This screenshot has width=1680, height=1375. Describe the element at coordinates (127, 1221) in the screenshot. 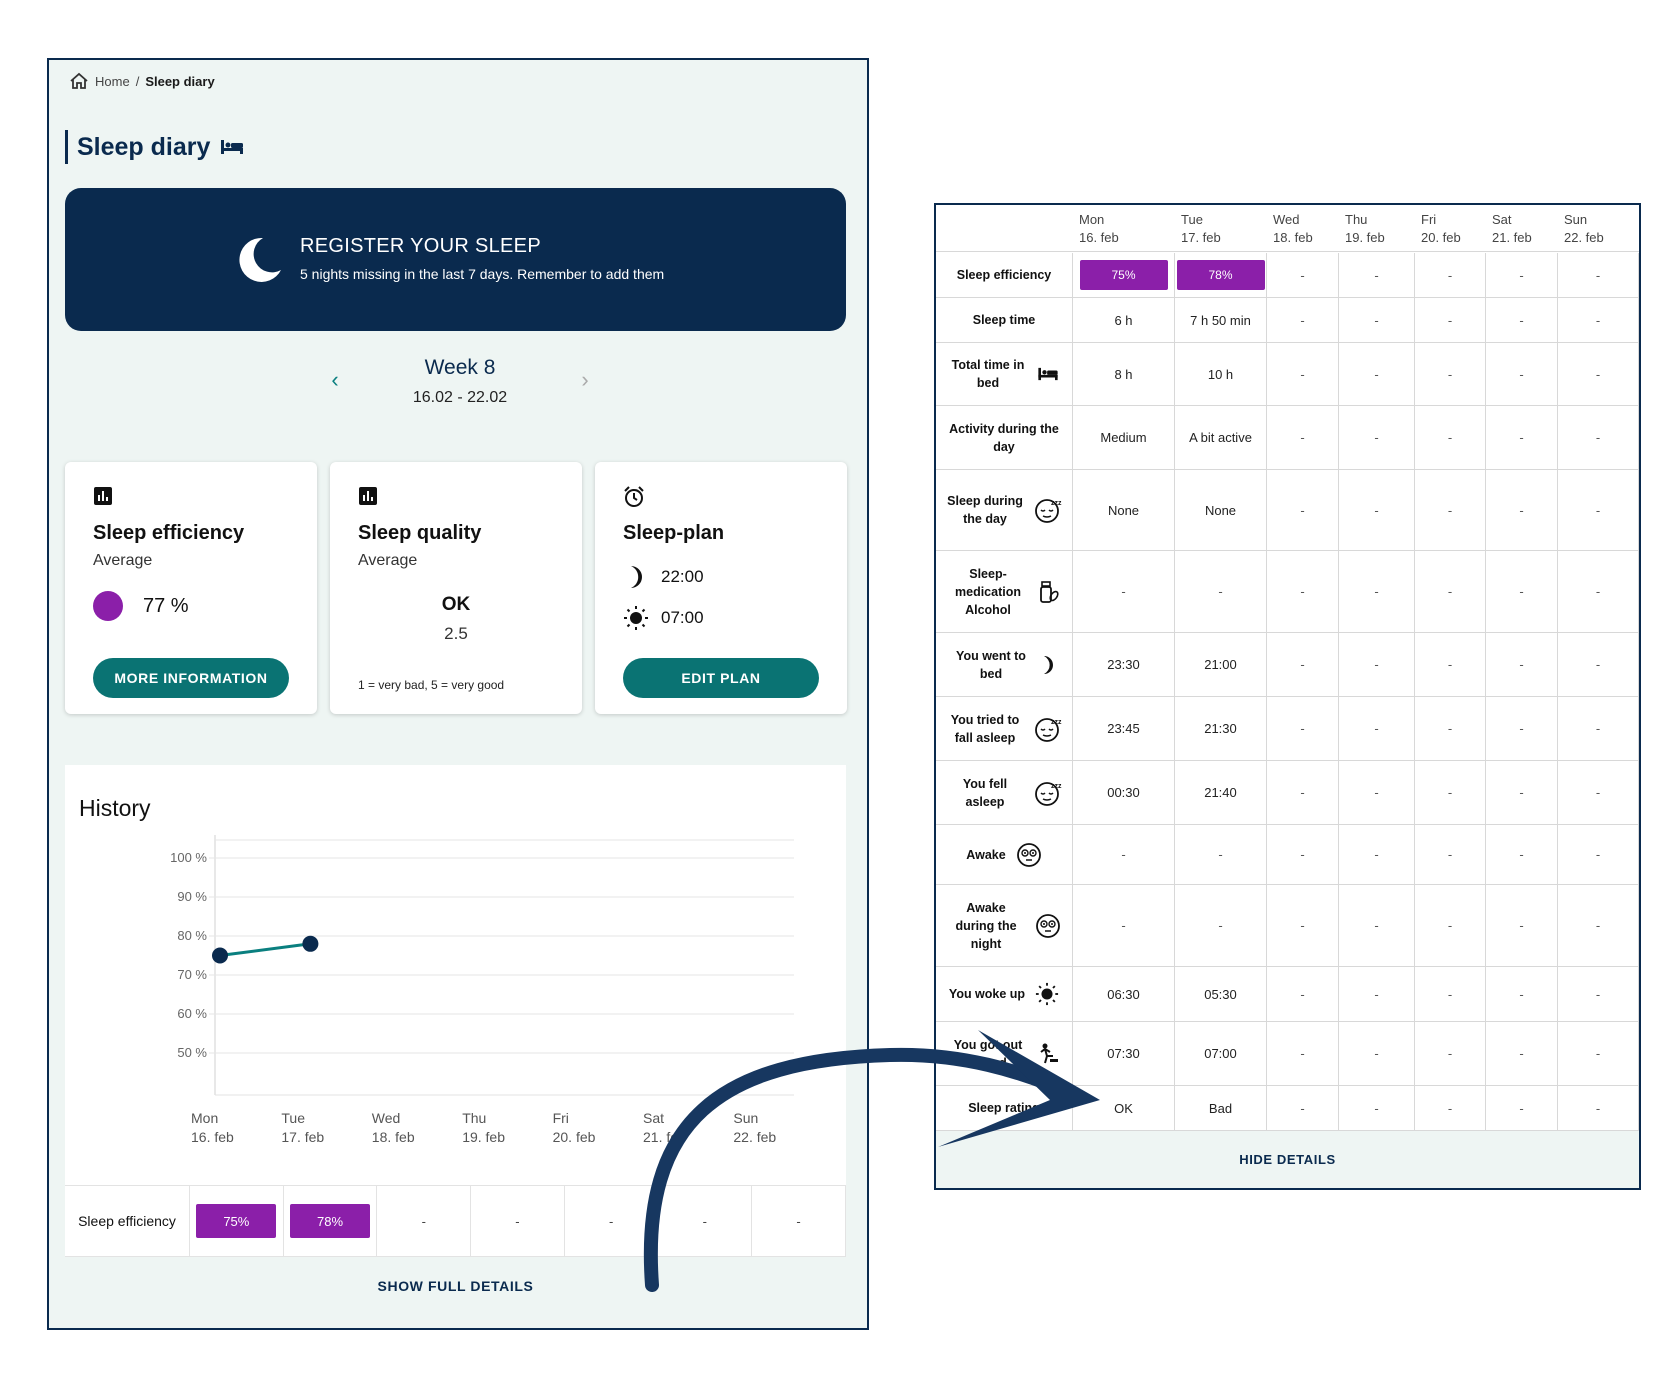

I see `history-row-label: Sleep efficiency` at that location.